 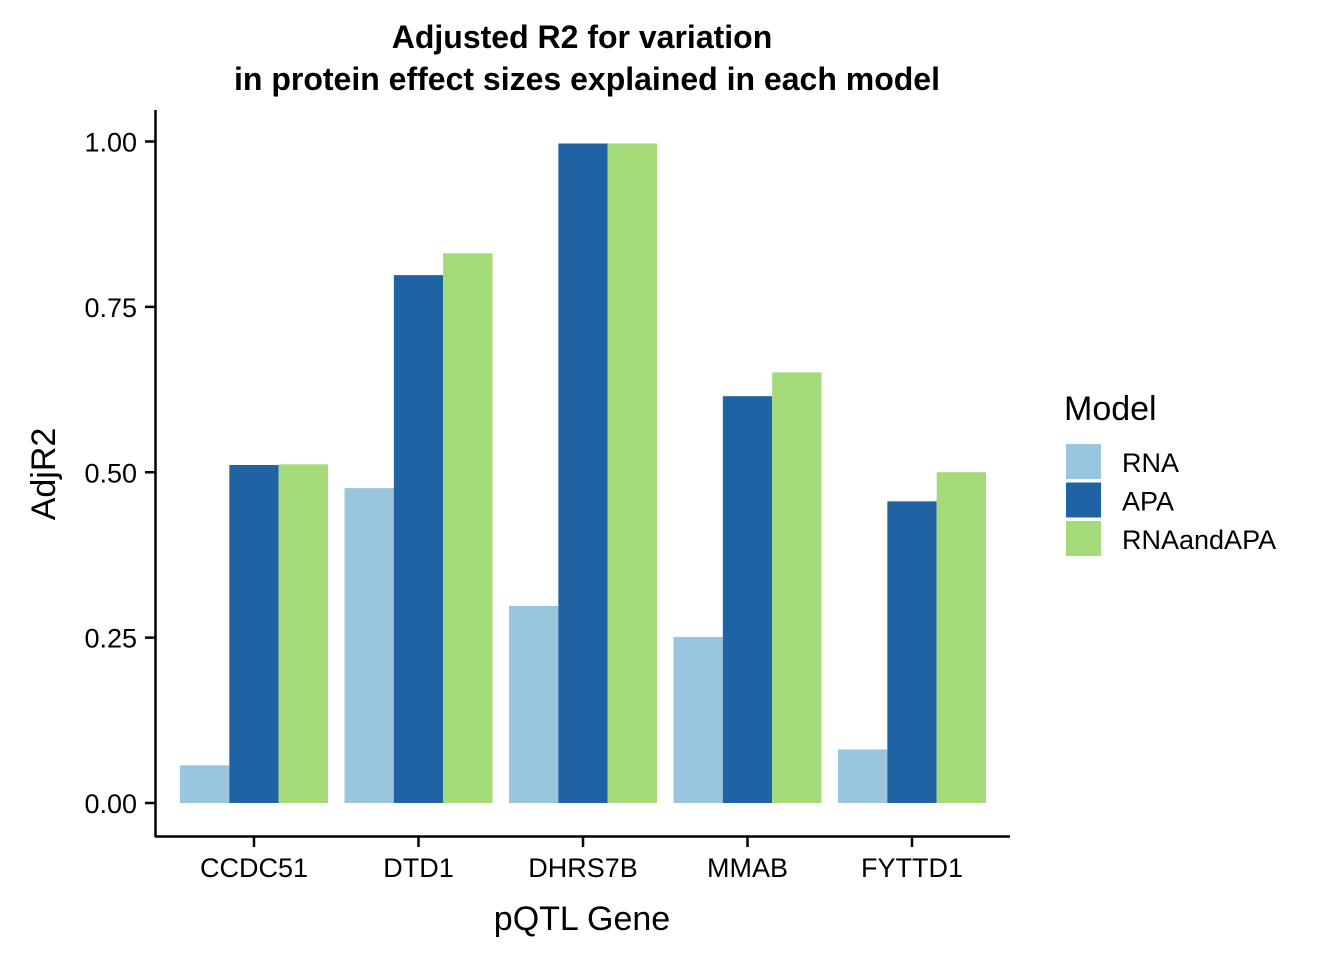 What do you see at coordinates (797, 587) in the screenshot?
I see `bar-rnaandapa-mmab` at bounding box center [797, 587].